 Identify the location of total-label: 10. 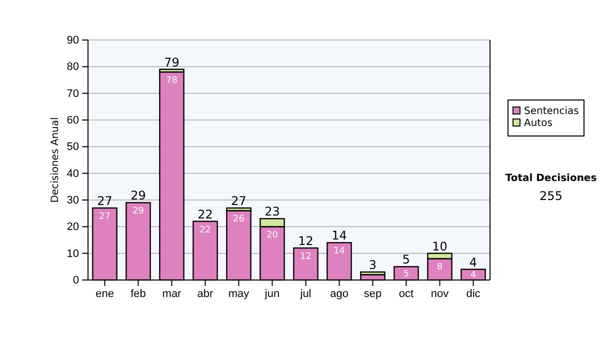
(440, 246).